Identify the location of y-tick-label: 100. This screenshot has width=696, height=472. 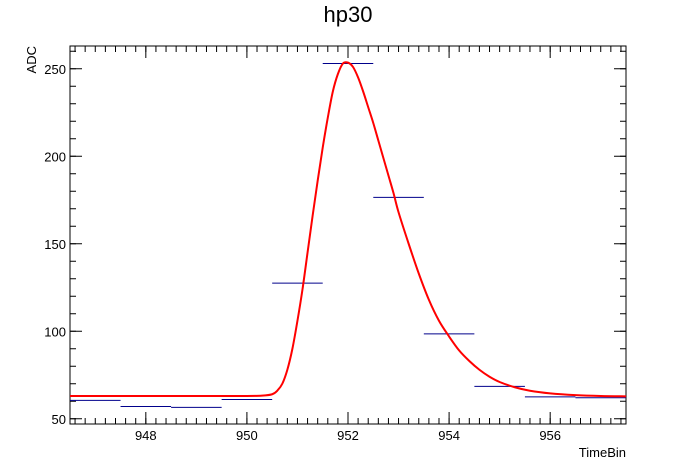
(55, 331).